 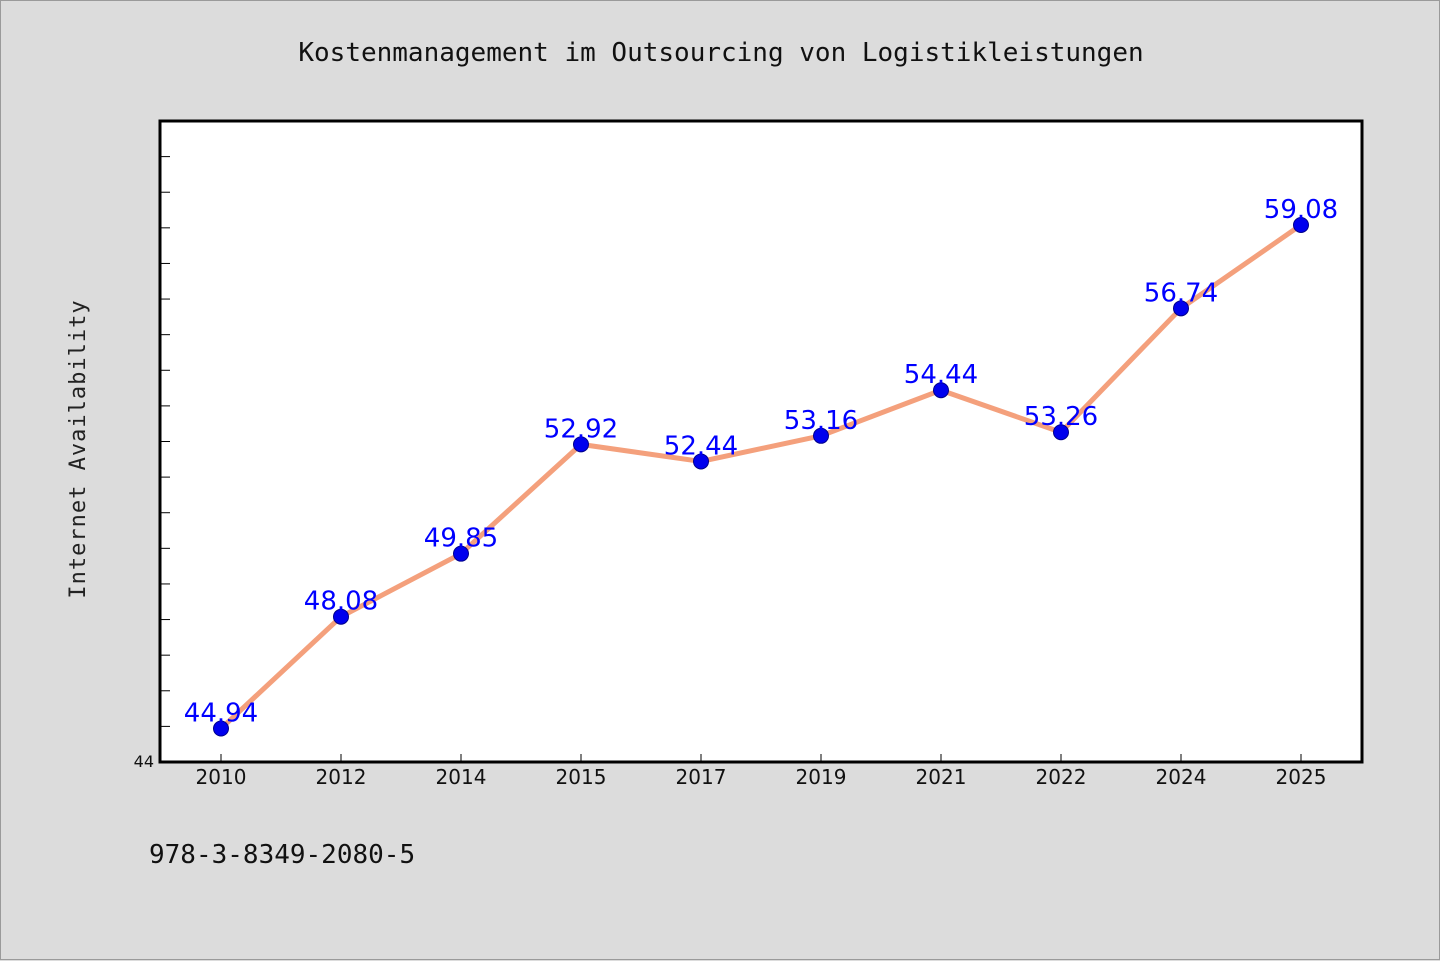 I want to click on x-tick-label: 2019, so click(x=821, y=777).